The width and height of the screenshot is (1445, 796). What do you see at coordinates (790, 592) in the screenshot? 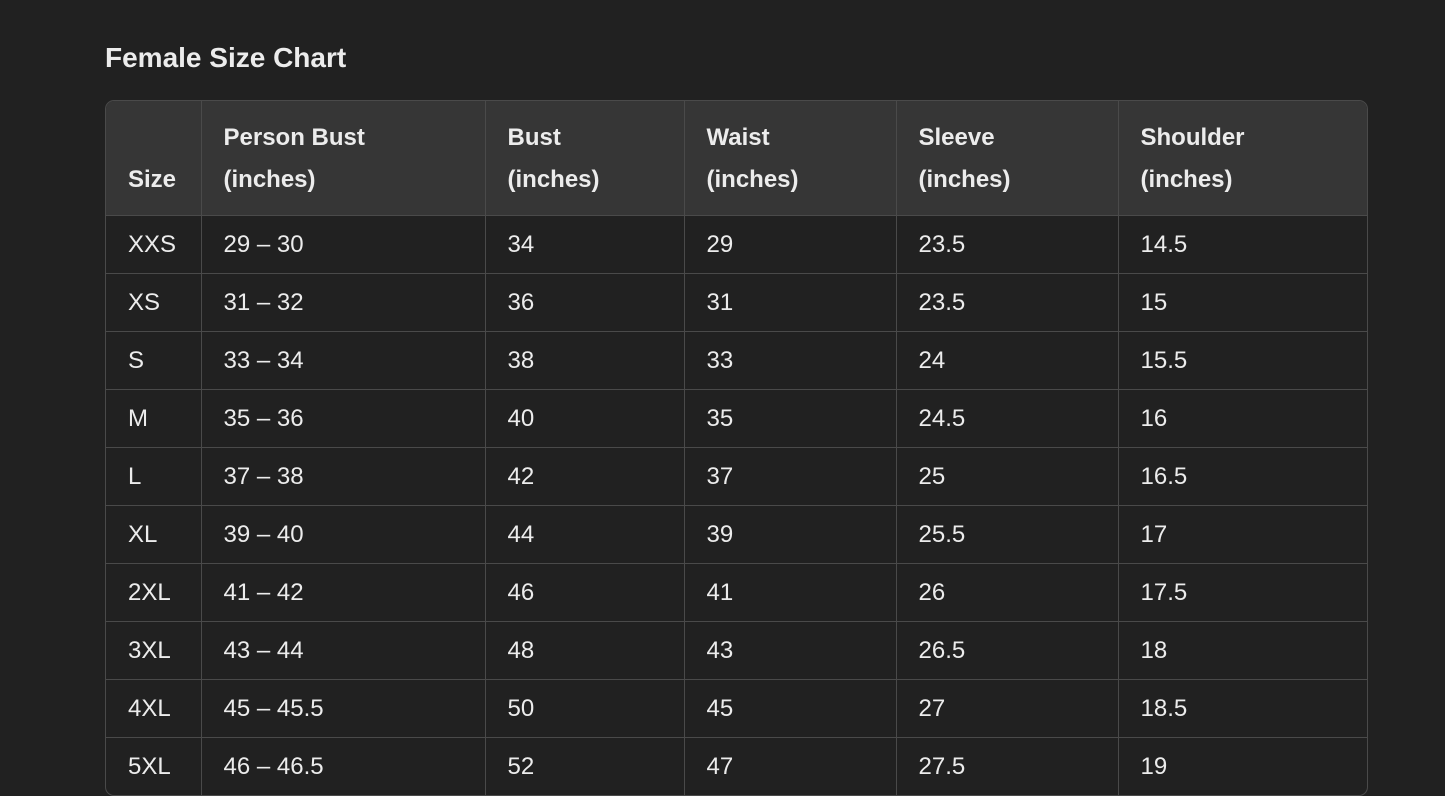
I see `table-cell: 41` at bounding box center [790, 592].